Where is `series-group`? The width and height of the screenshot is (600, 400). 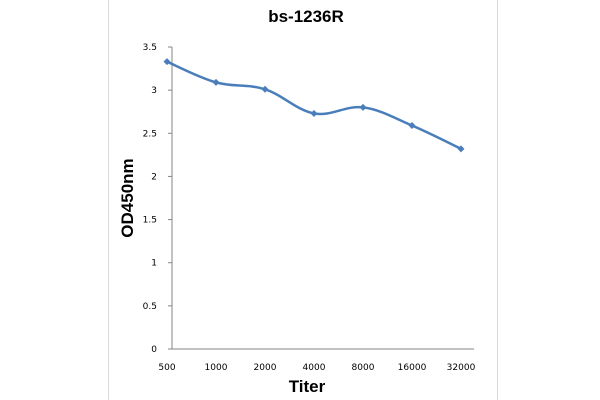 series-group is located at coordinates (314, 105).